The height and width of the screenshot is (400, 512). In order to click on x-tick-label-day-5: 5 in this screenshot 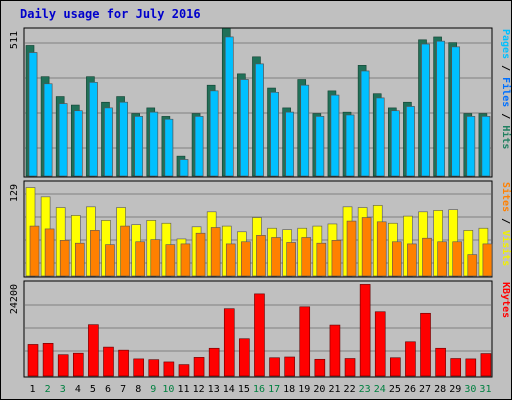, I will do `click(93, 389)`.